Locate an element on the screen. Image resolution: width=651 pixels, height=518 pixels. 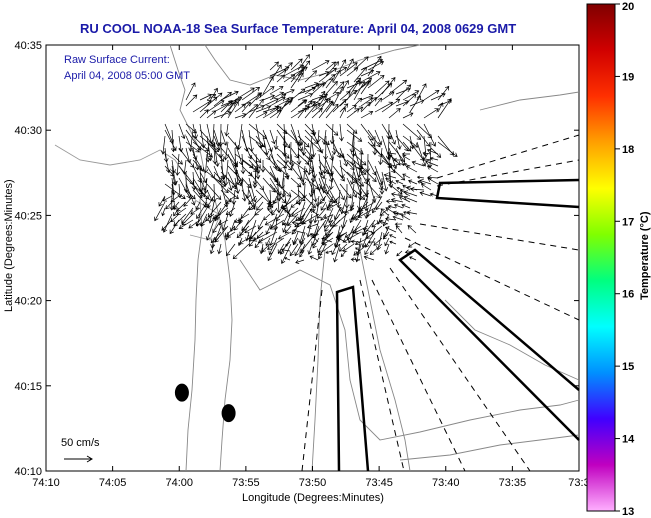
buoy-markers is located at coordinates (205, 403).